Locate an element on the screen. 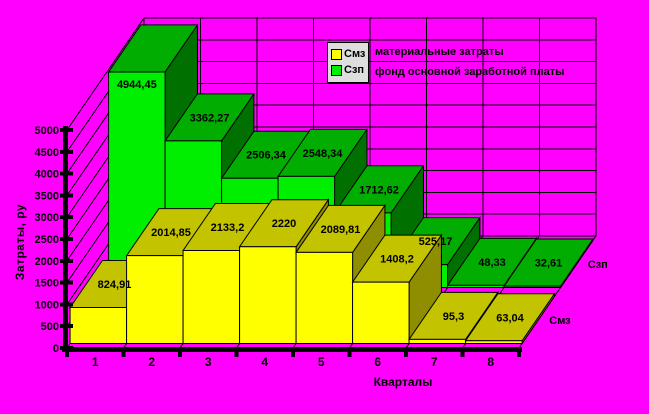  value-label-Сзп-1: 4944,45 is located at coordinates (137, 85).